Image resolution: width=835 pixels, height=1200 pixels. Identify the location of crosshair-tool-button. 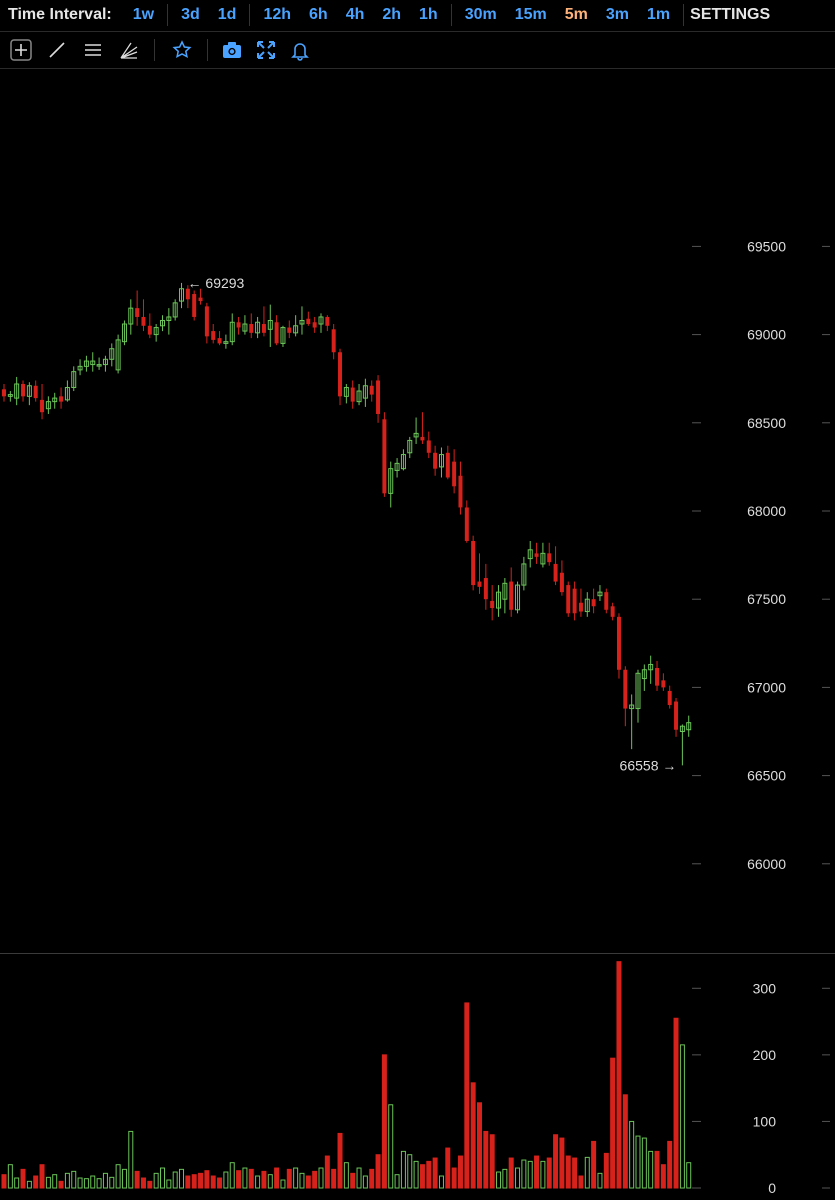
(21, 50).